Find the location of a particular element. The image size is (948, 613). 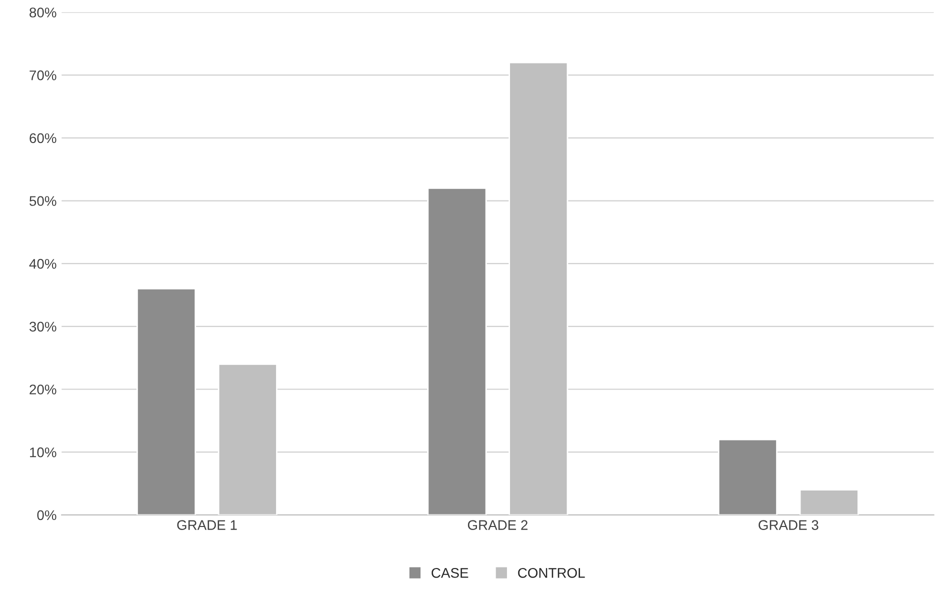

legend-label: CASE is located at coordinates (450, 573).